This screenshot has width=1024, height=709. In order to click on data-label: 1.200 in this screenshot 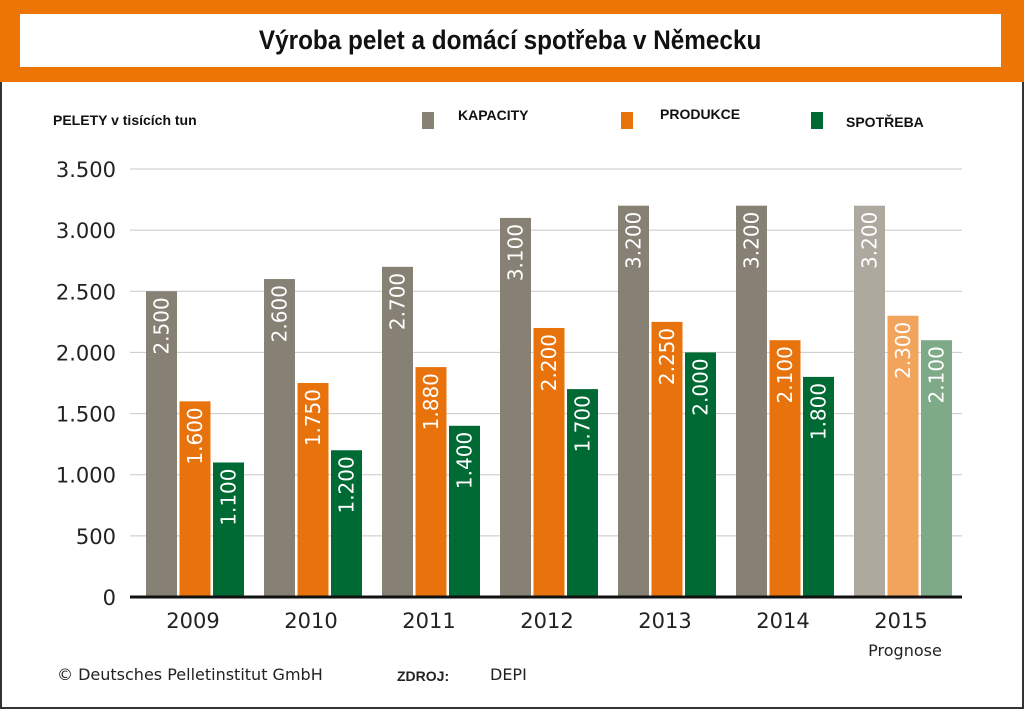, I will do `click(347, 484)`.